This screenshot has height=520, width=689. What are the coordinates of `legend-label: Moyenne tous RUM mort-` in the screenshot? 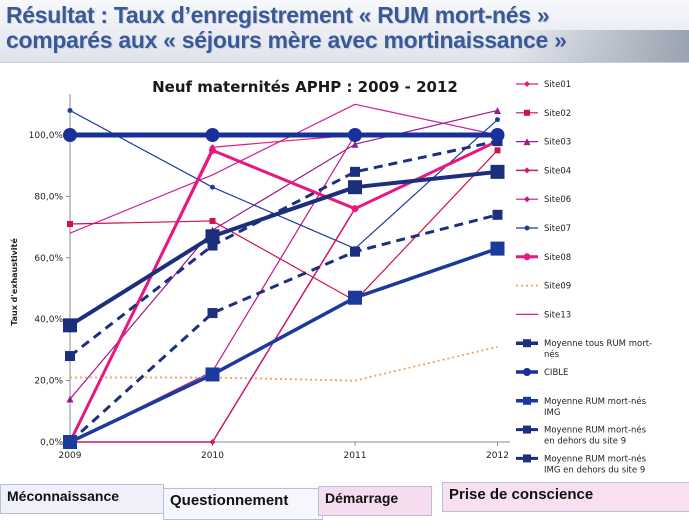 It's located at (598, 344).